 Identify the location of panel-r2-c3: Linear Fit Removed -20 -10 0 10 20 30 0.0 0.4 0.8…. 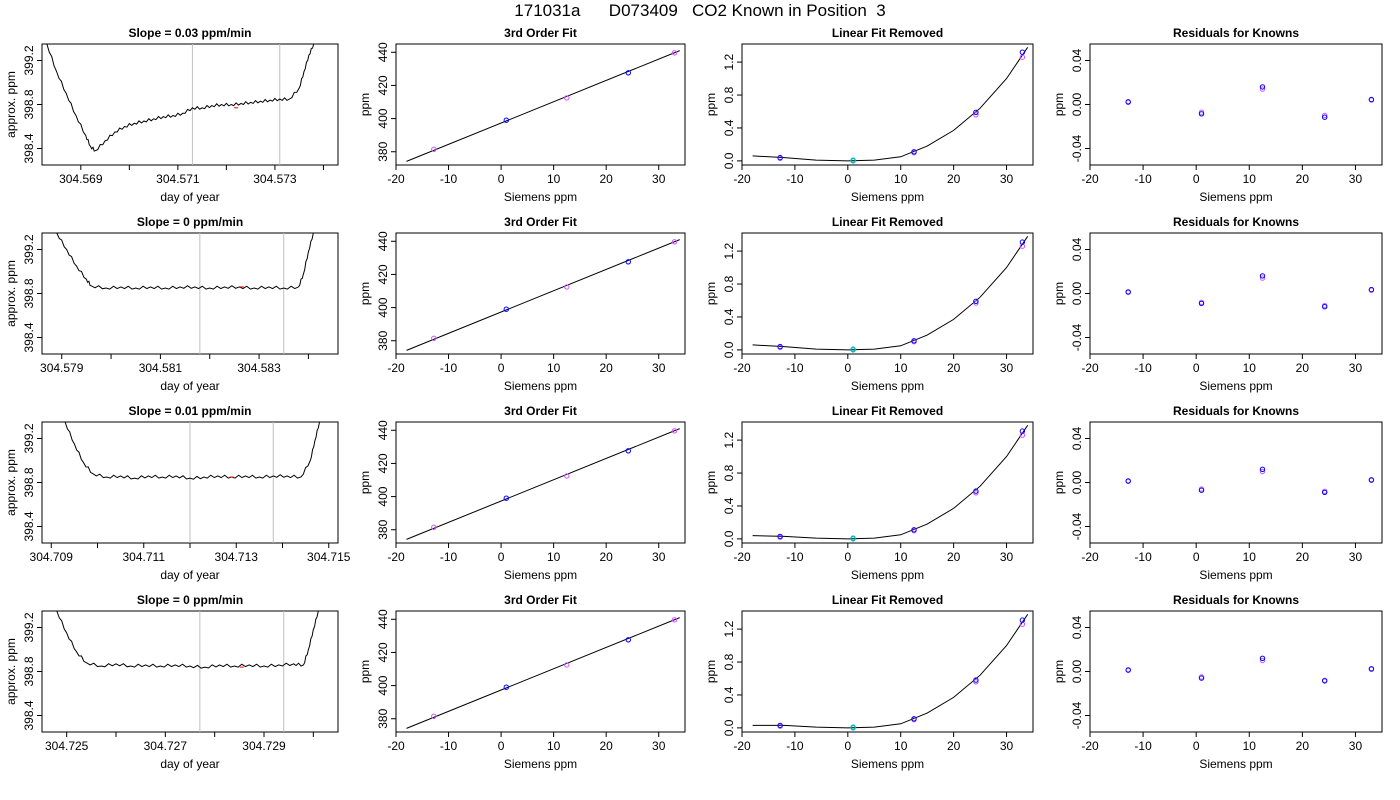
(869, 304).